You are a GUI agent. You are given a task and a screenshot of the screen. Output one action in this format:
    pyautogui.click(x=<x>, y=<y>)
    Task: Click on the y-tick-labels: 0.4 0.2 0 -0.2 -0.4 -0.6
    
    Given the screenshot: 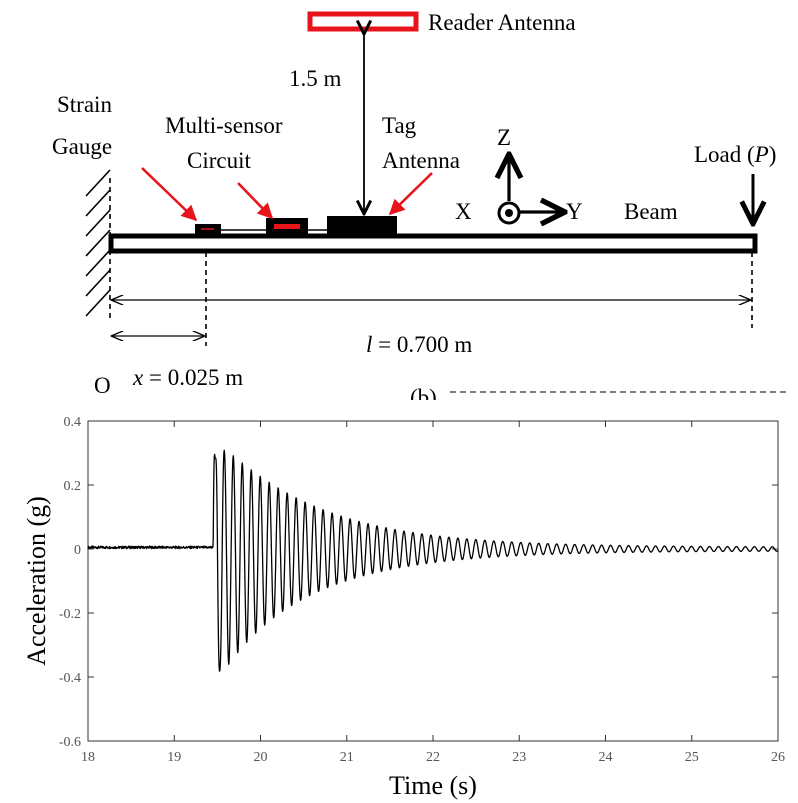 What is the action you would take?
    pyautogui.click(x=70, y=582)
    